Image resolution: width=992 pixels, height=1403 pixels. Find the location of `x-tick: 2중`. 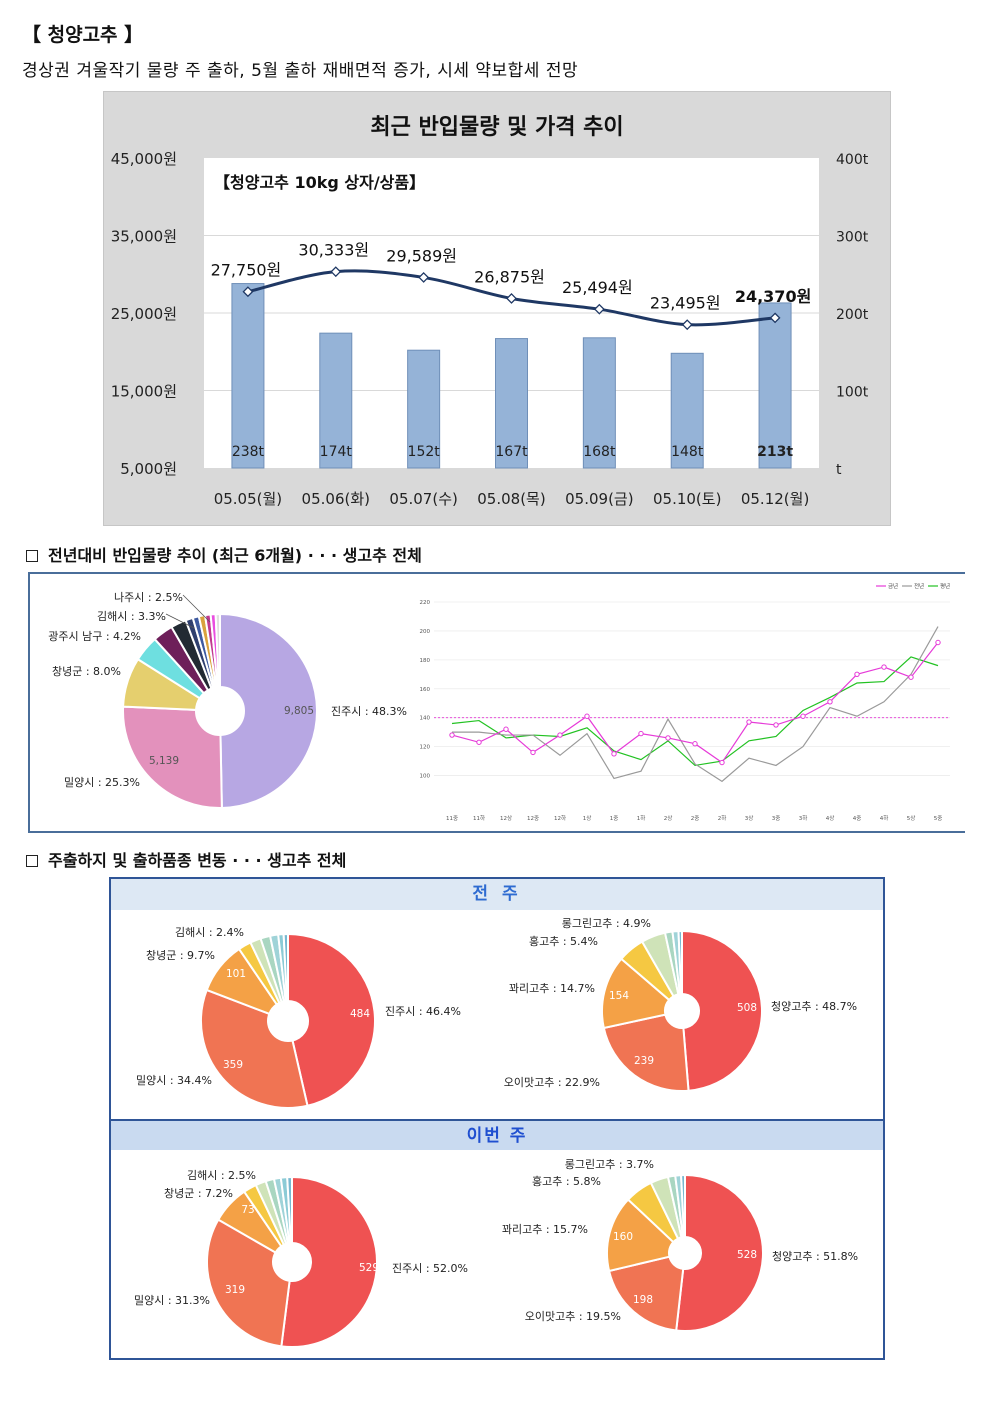

x-tick: 2중 is located at coordinates (695, 818).